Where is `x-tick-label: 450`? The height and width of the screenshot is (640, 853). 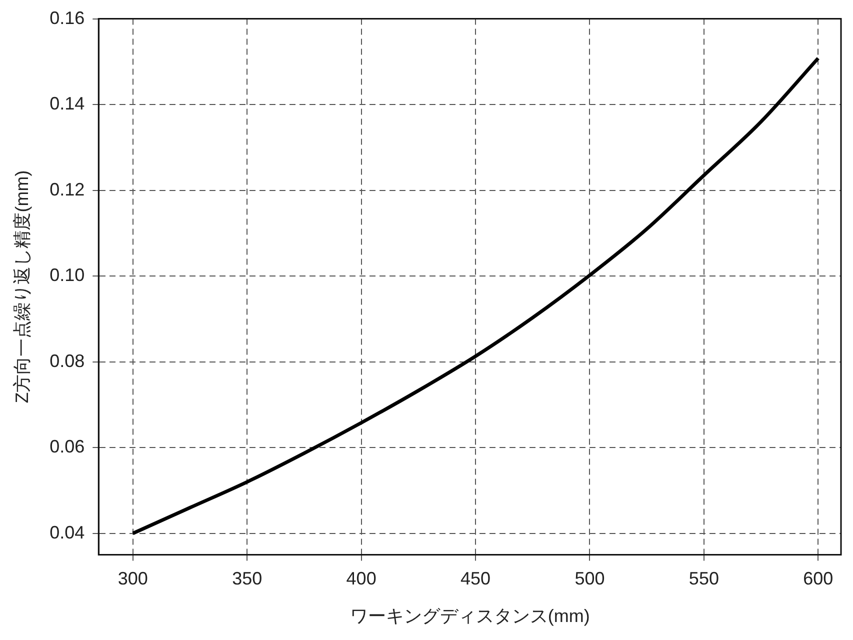
x-tick-label: 450 is located at coordinates (475, 578).